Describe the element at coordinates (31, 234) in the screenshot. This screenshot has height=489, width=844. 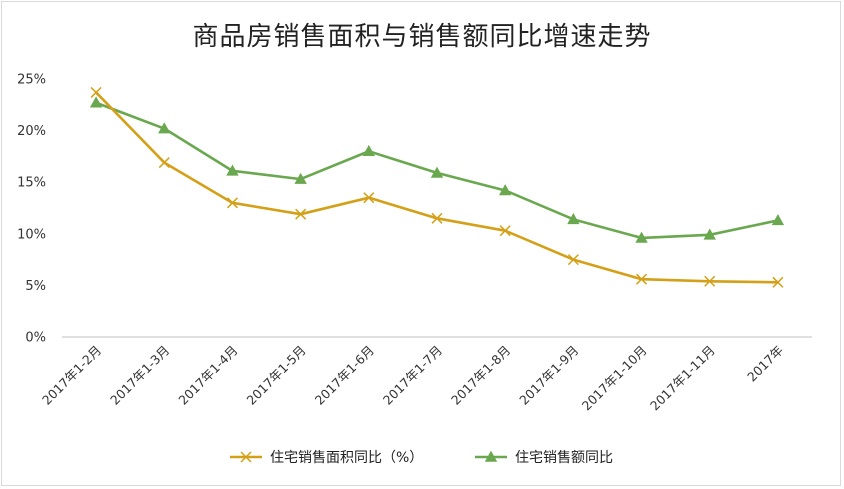
I see `y-tick-label: 10%` at that location.